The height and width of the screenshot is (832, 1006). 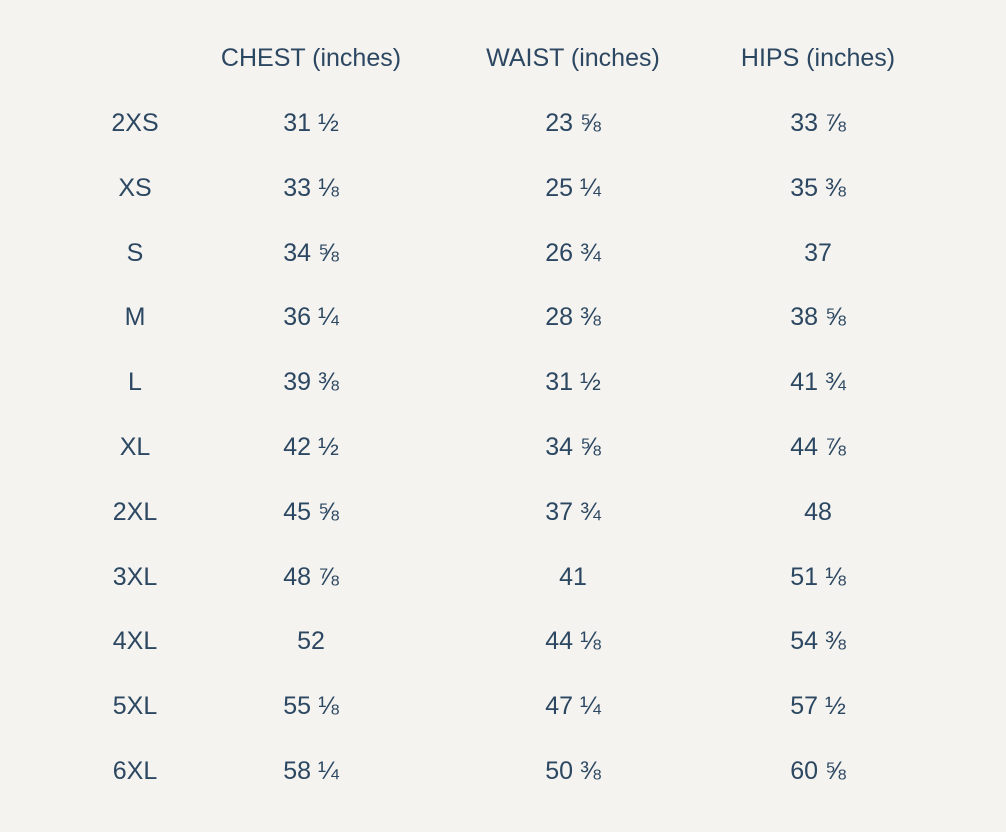 I want to click on size-label: 5XL, so click(x=135, y=706).